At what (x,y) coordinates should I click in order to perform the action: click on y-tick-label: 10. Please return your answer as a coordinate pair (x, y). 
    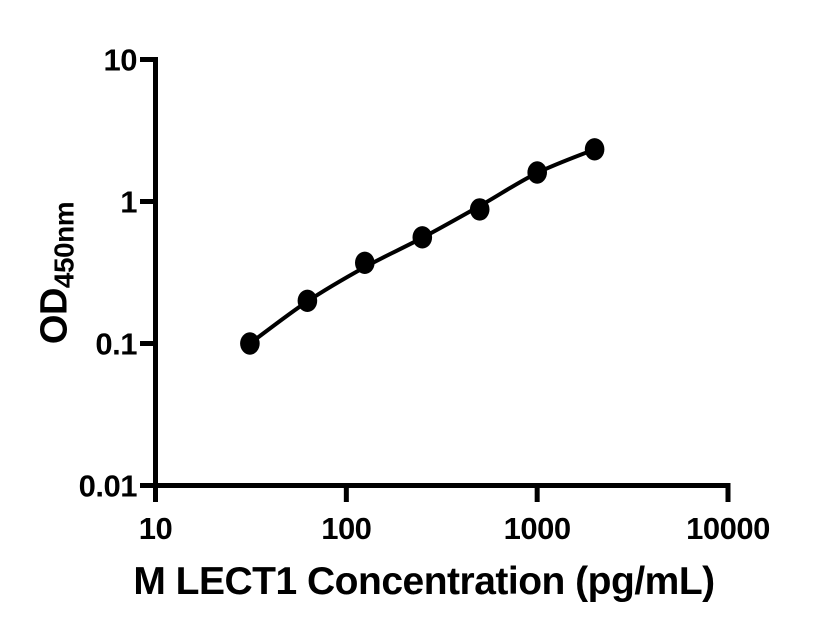
    Looking at the image, I should click on (120, 60).